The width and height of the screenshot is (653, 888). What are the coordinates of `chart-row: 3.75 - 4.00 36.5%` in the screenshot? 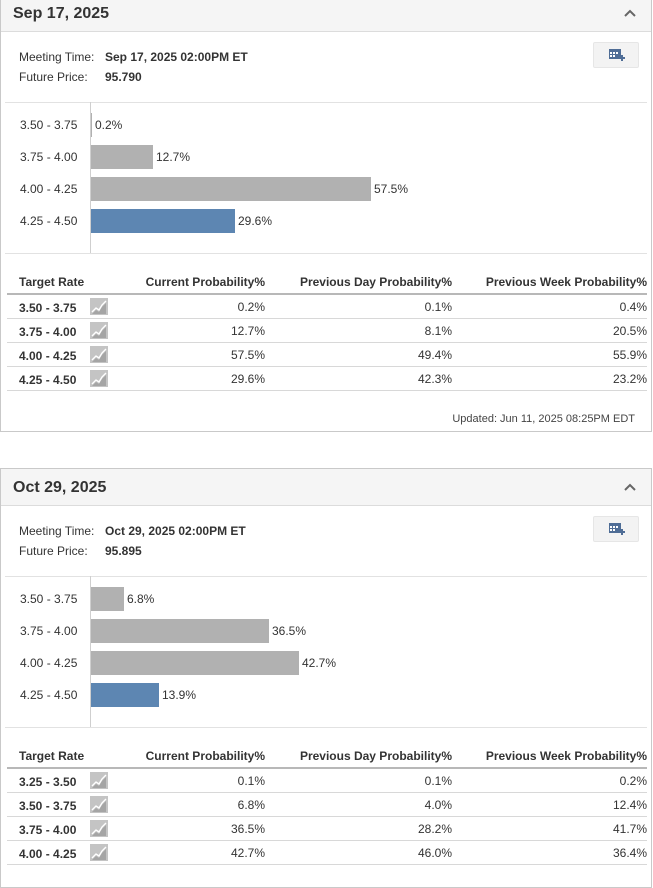 It's located at (326, 631).